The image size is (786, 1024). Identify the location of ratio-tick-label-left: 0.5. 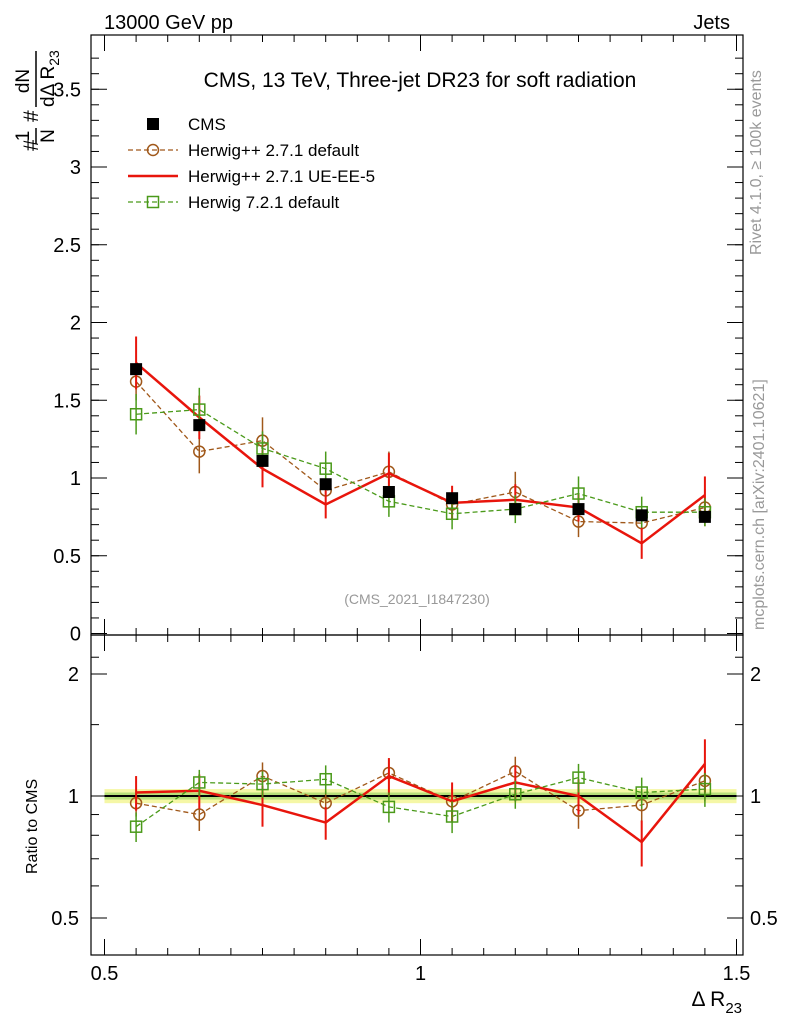
(65, 919).